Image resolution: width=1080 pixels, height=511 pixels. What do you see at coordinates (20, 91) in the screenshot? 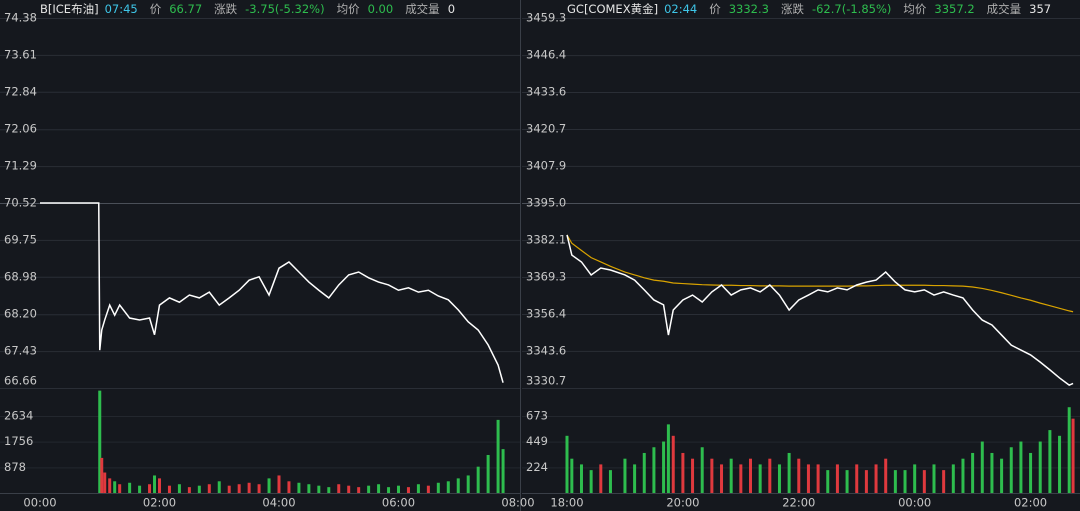
I see `y-tick-label: 72.84` at bounding box center [20, 91].